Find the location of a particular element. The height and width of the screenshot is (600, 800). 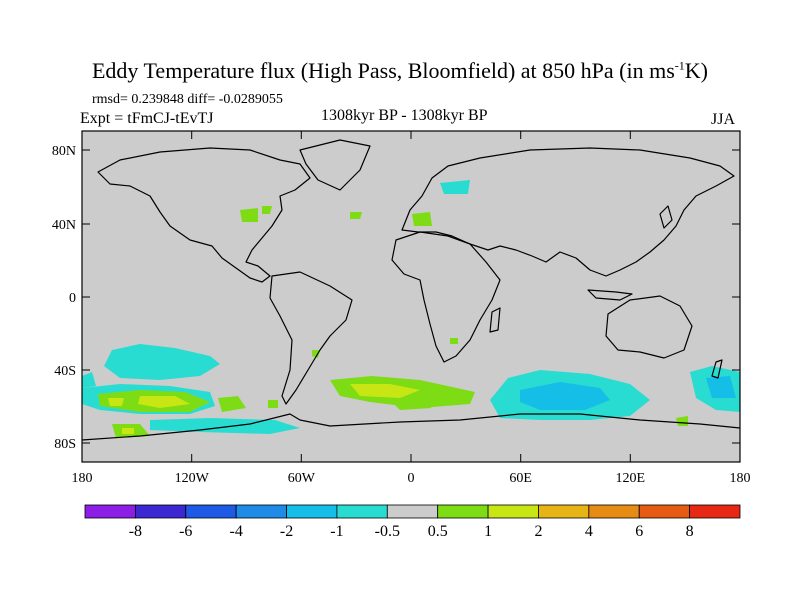

lat-label: 80S is located at coordinates (65, 444).